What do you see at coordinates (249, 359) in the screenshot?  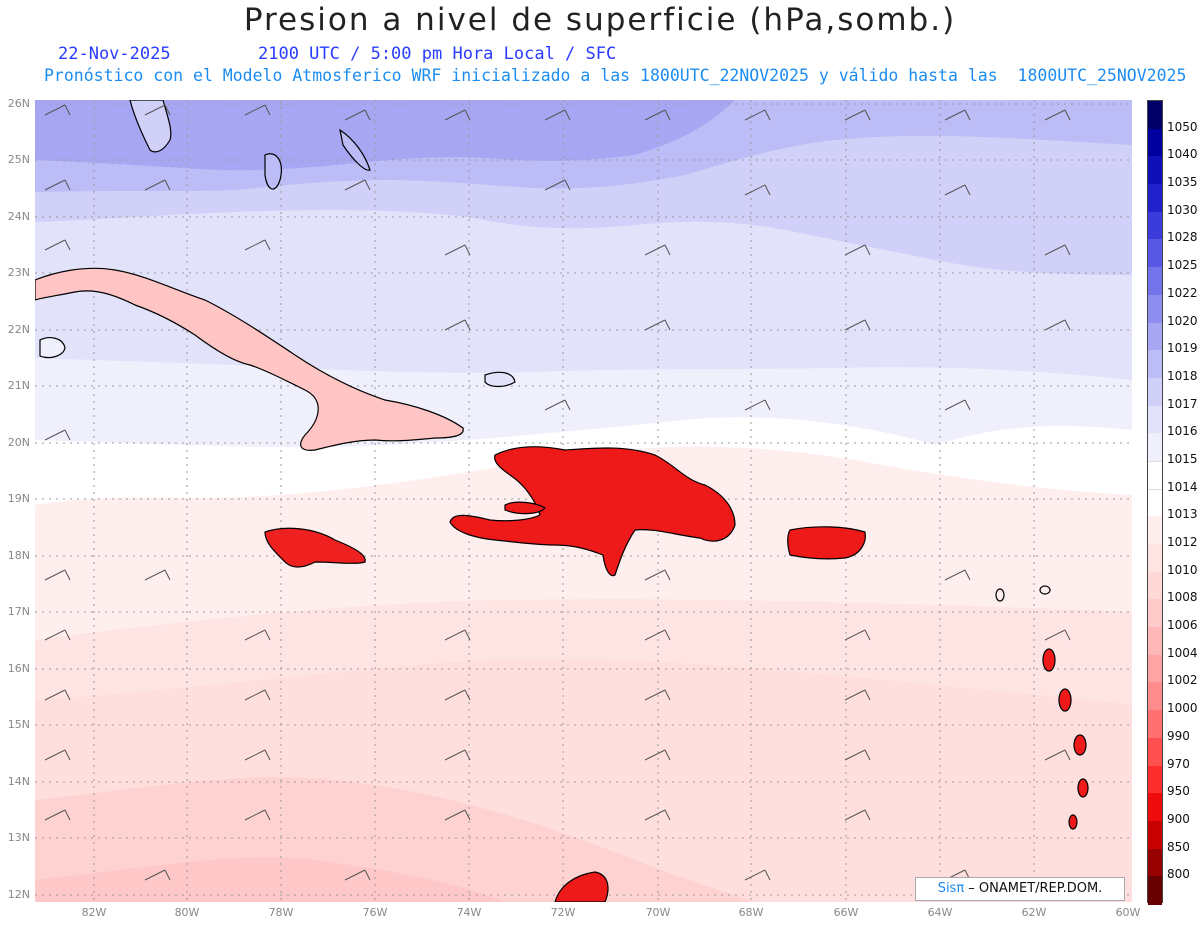 I see `cuba-land` at bounding box center [249, 359].